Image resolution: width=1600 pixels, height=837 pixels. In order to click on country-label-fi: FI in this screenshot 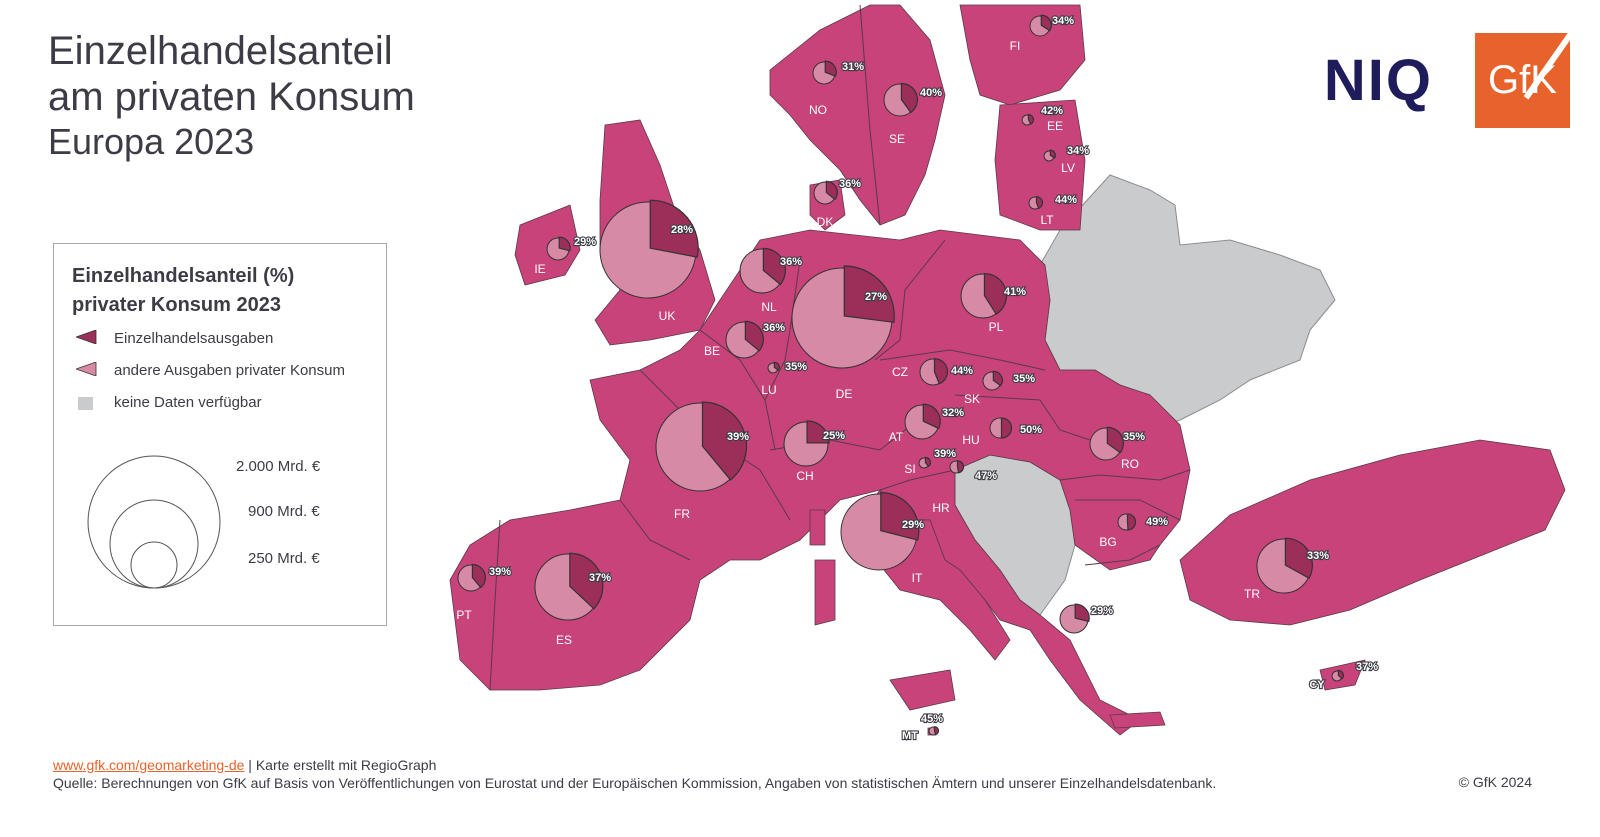, I will do `click(1015, 46)`.